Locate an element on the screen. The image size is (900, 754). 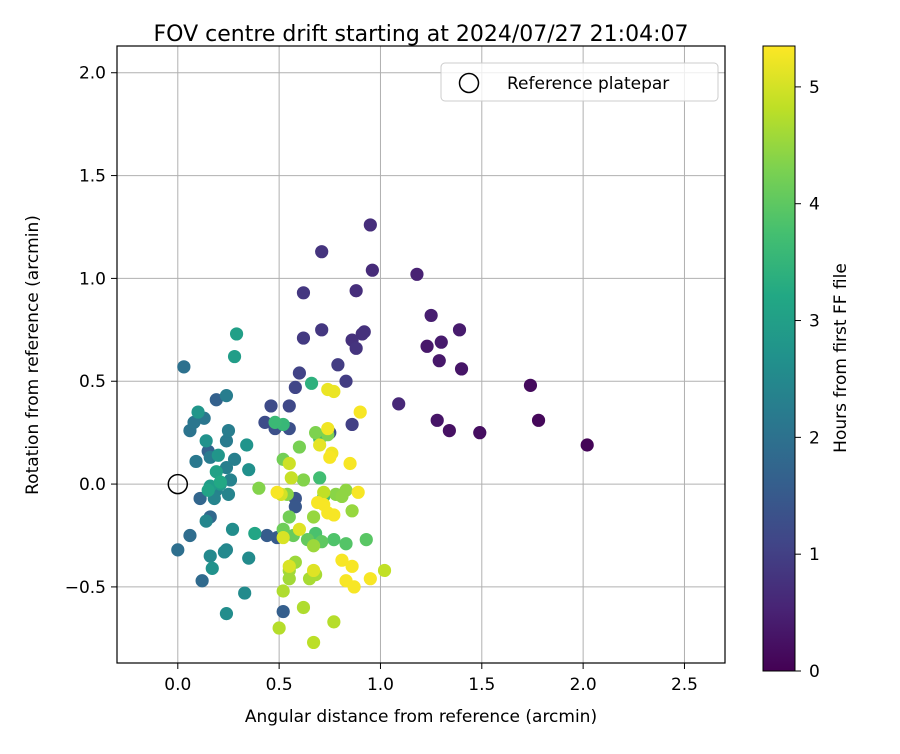
x-axis-ticks: 0.0 0.5 1.0 1.5 2.0 2.5 is located at coordinates (431, 679).